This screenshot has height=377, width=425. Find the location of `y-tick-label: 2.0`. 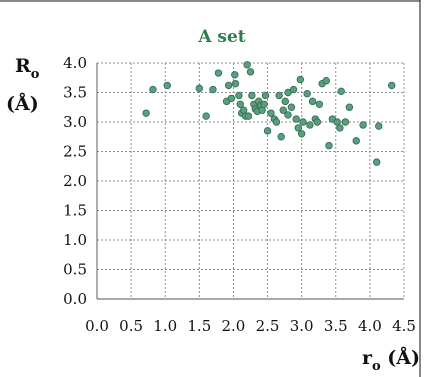

y-tick-label: 2.0 is located at coordinates (75, 181).